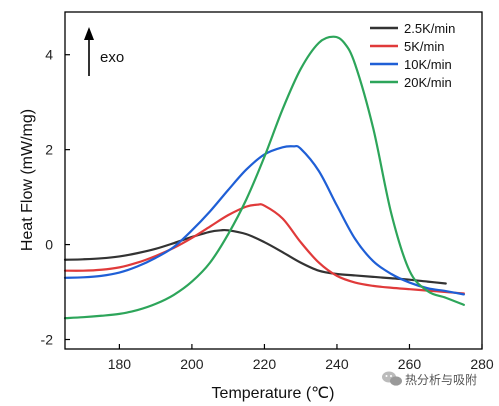 The width and height of the screenshot is (499, 406). Describe the element at coordinates (49, 150) in the screenshot. I see `y-tick-label: 2` at that location.